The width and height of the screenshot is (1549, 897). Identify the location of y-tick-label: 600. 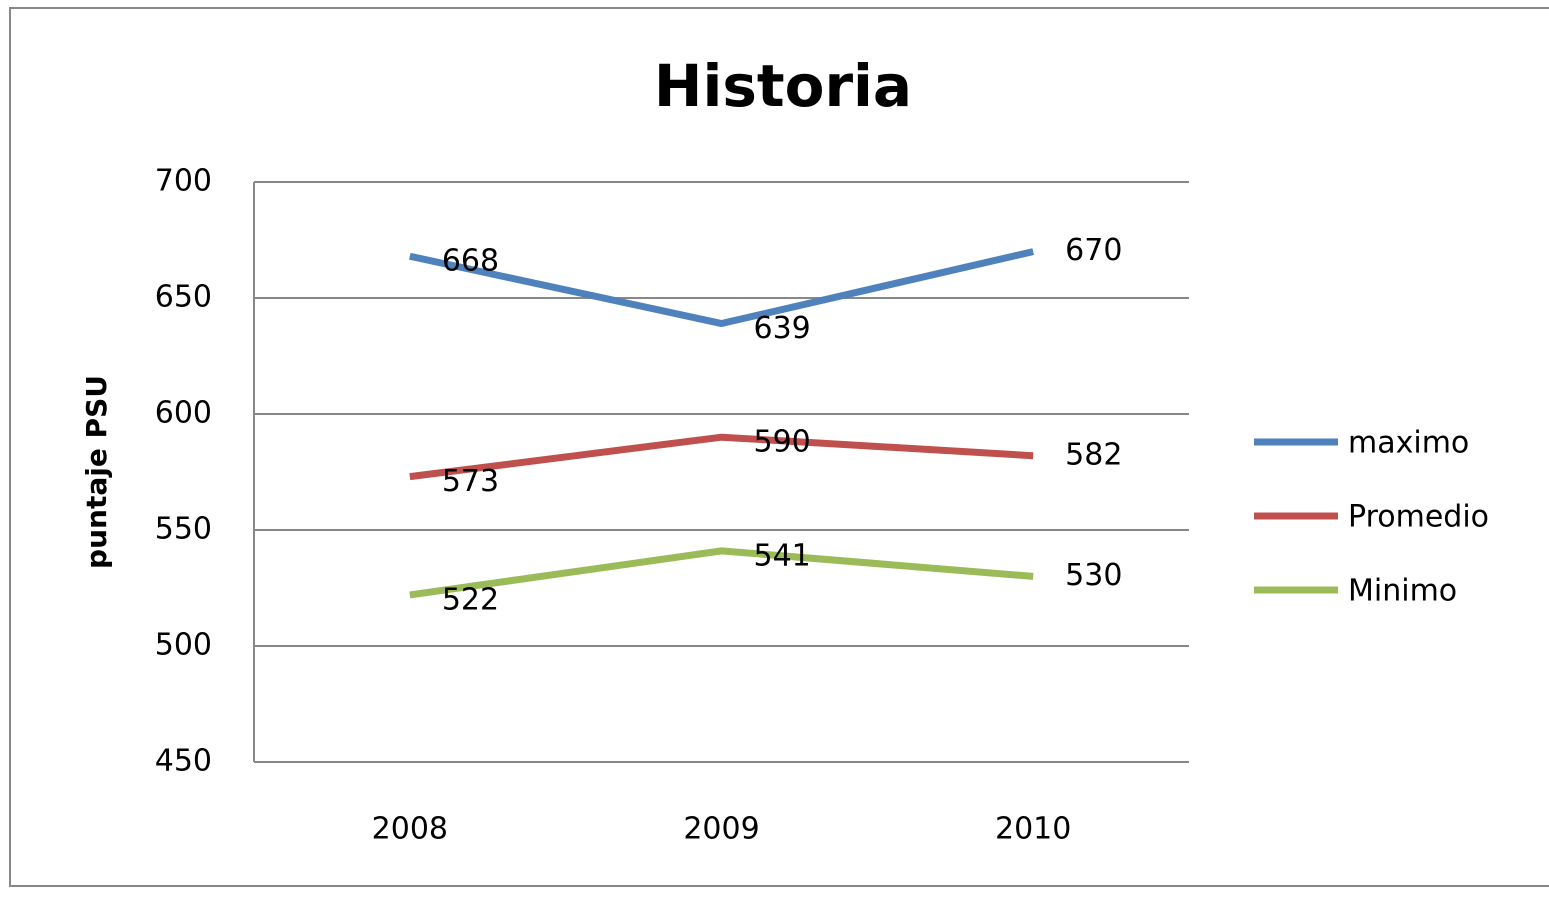
(183, 413).